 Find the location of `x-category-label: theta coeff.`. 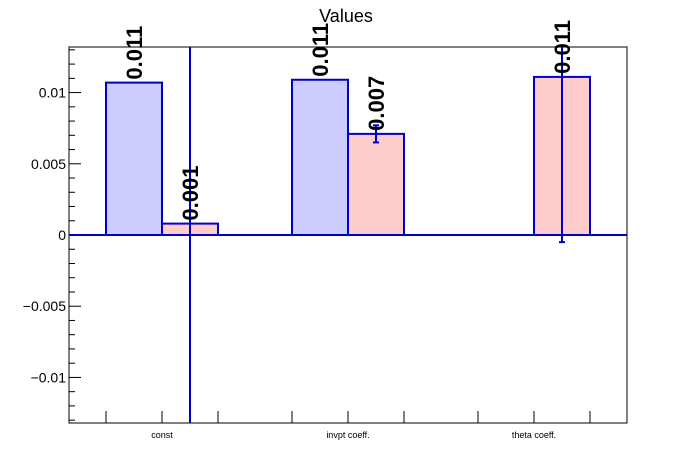

x-category-label: theta coeff. is located at coordinates (534, 435).